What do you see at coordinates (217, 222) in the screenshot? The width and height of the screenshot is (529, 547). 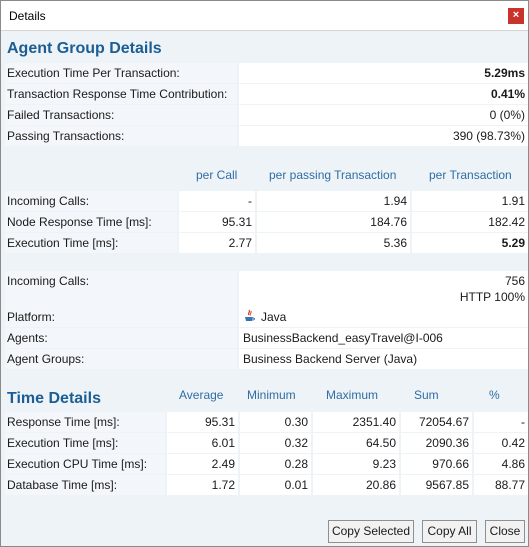 I see `per-call-value: 95.31` at bounding box center [217, 222].